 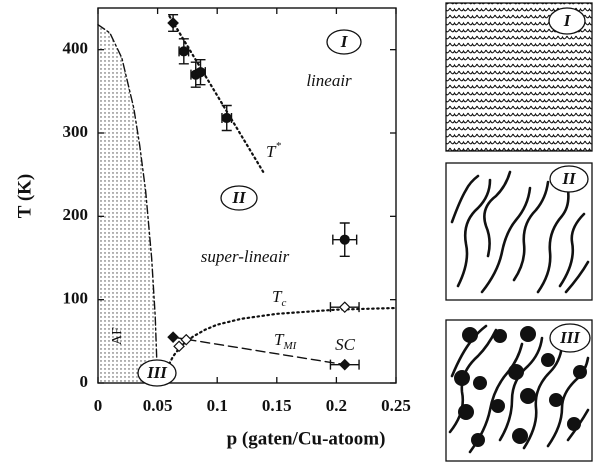 What do you see at coordinates (158, 405) in the screenshot?
I see `x-tick-label: 0.05` at bounding box center [158, 405].